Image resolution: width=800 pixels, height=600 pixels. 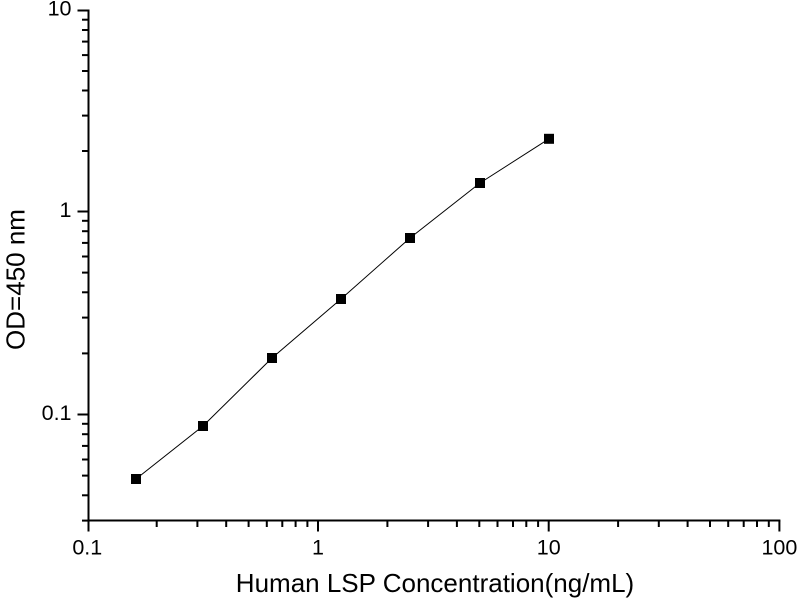 What do you see at coordinates (435, 583) in the screenshot?
I see `svg-text: Human LSP Concentration(ng/mL)` at bounding box center [435, 583].